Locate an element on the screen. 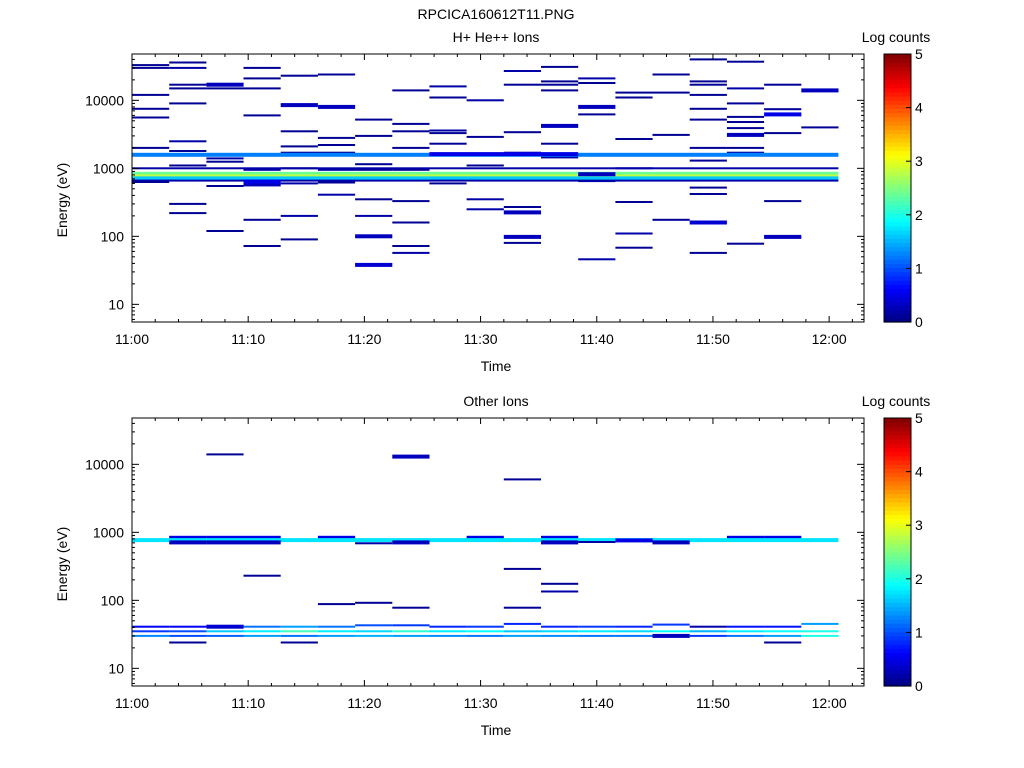 The height and width of the screenshot is (768, 1024). x-tick-label: 11:50 is located at coordinates (713, 703).